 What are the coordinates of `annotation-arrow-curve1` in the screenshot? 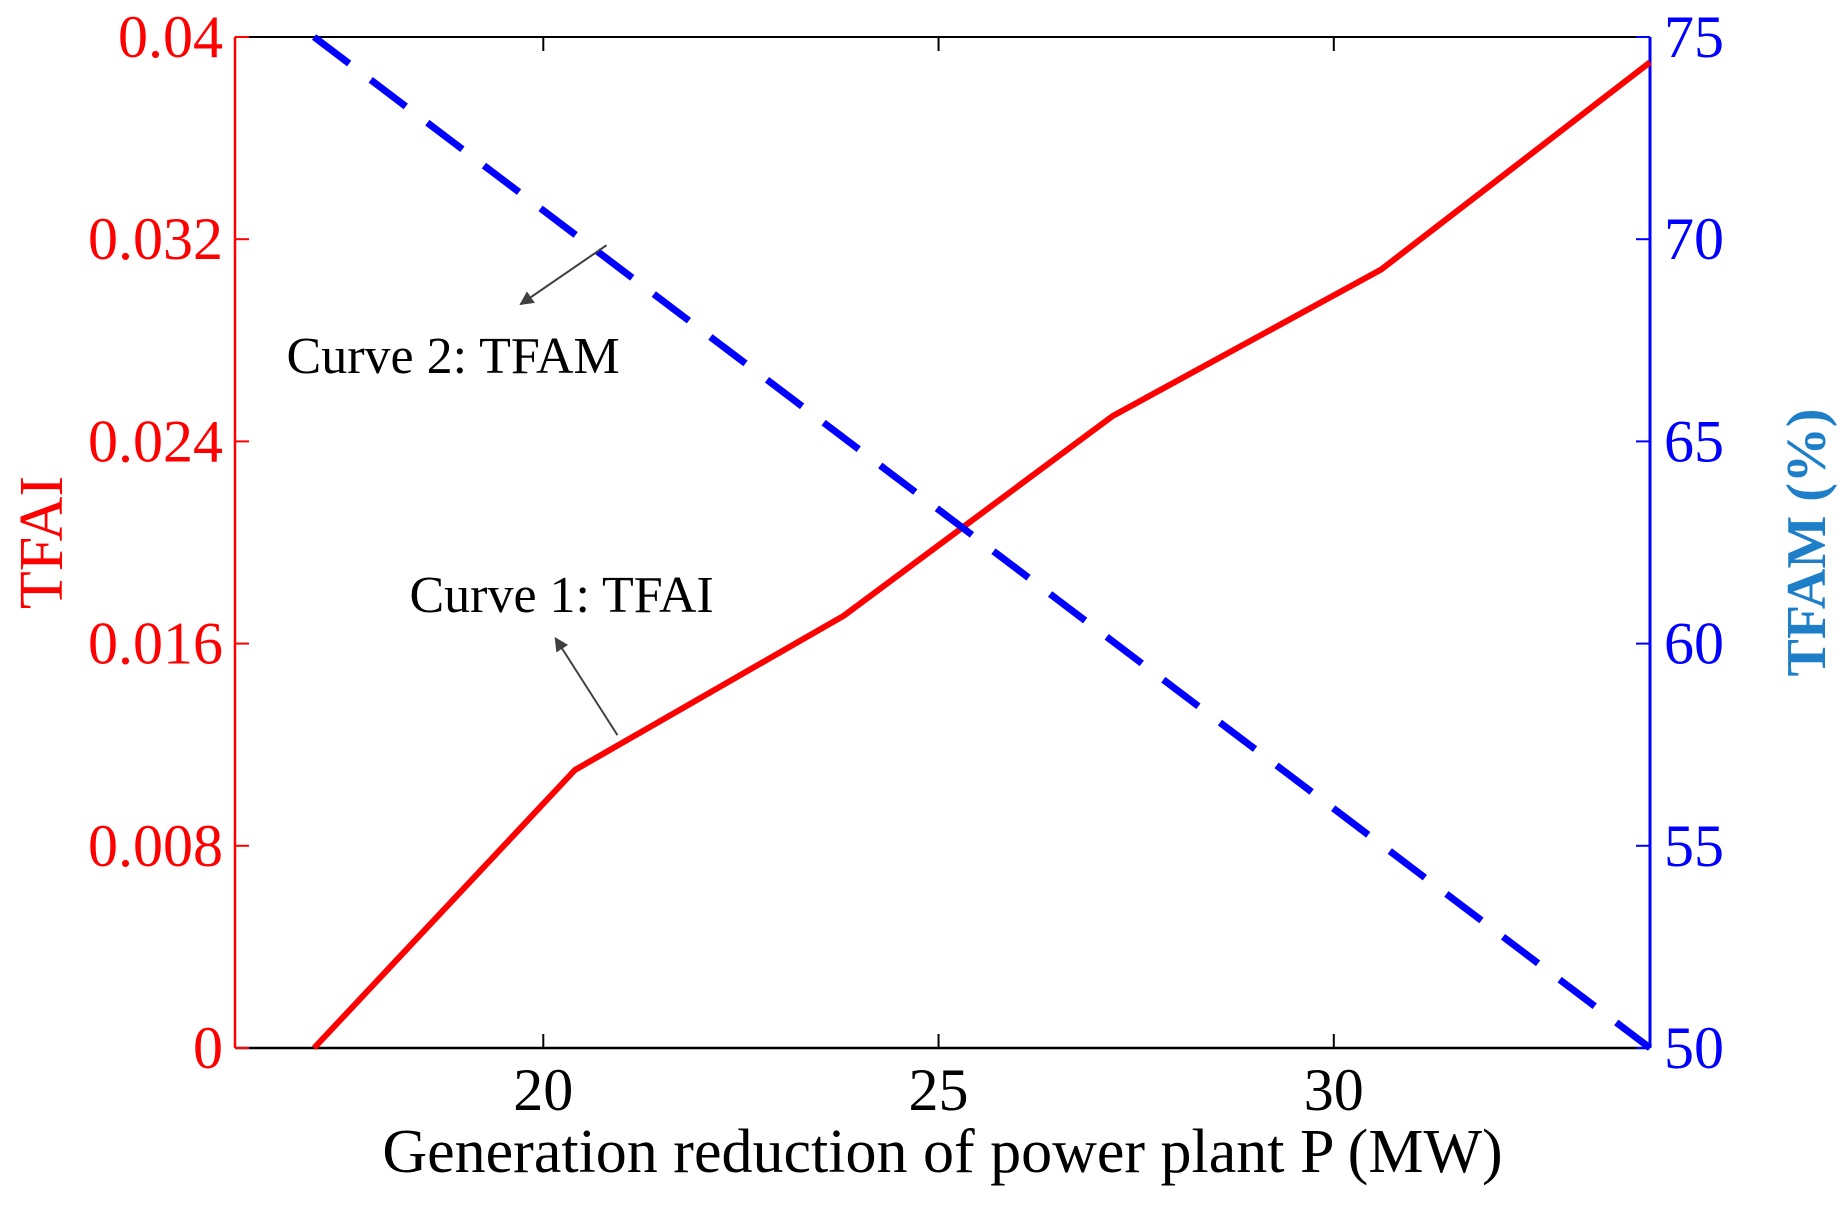 It's located at (586, 686).